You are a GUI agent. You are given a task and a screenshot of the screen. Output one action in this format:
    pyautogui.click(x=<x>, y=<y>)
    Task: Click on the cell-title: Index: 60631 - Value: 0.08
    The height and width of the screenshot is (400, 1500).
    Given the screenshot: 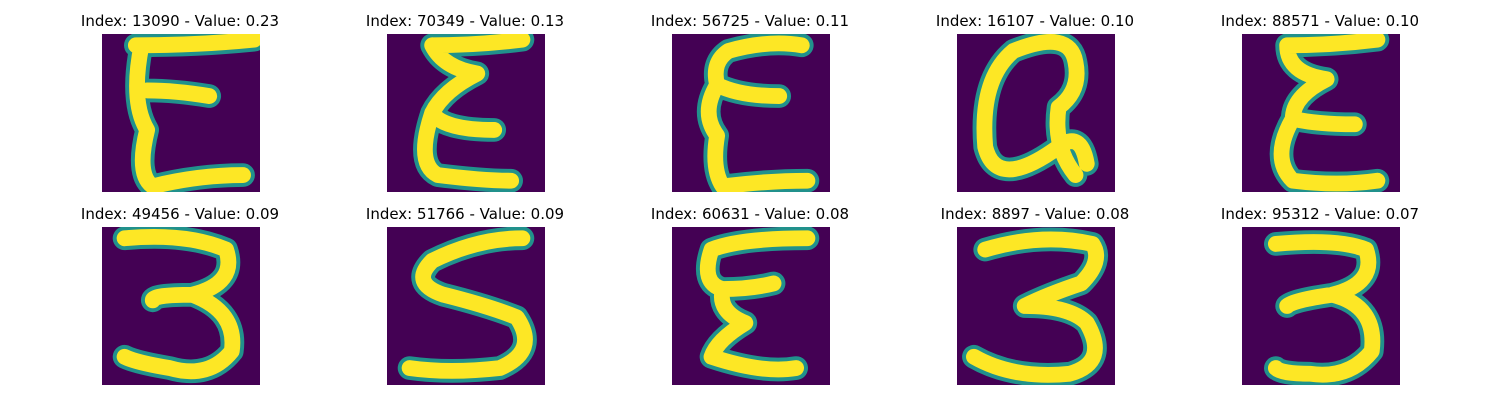 What is the action you would take?
    pyautogui.click(x=750, y=214)
    